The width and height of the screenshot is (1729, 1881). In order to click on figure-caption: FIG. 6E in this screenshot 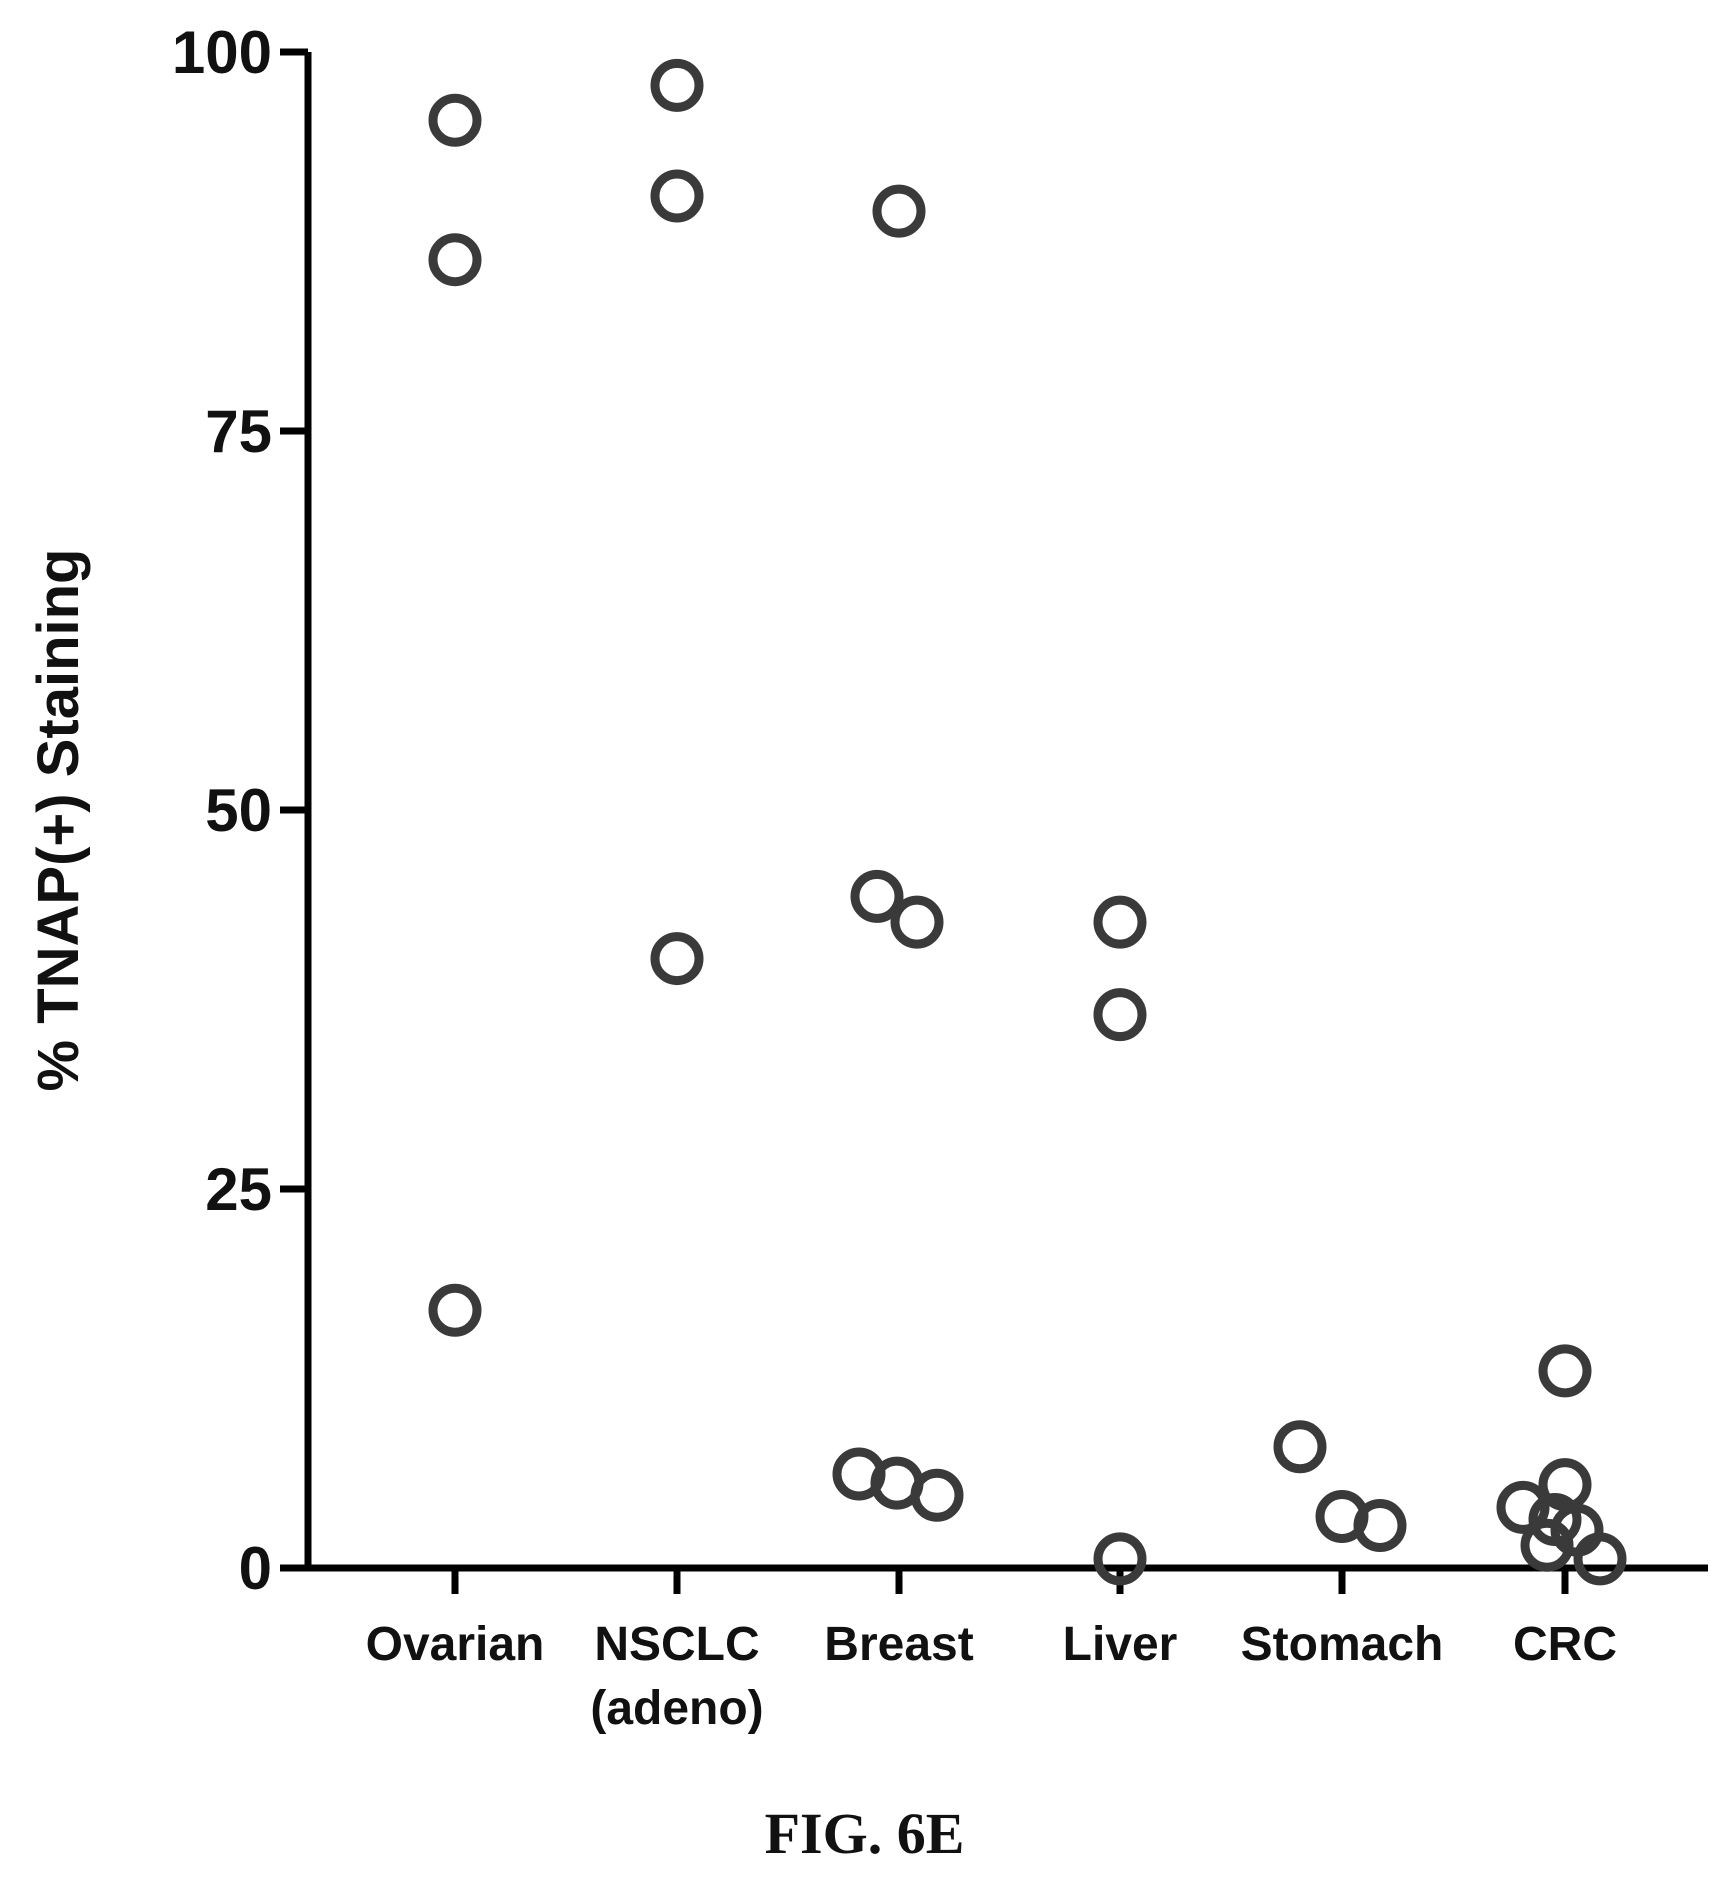, I will do `click(864, 1833)`.